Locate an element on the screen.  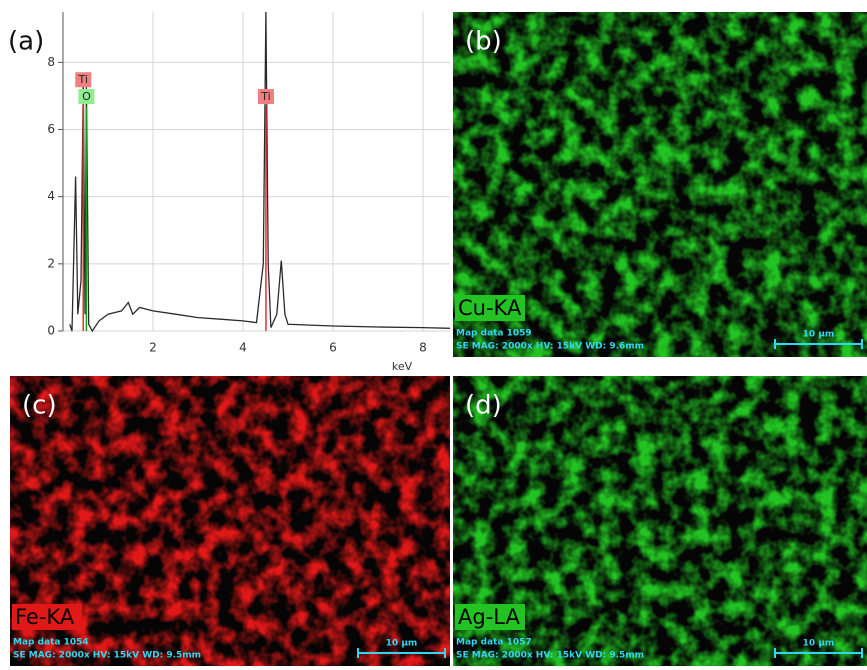
panel-label: (d) is located at coordinates (483, 406).